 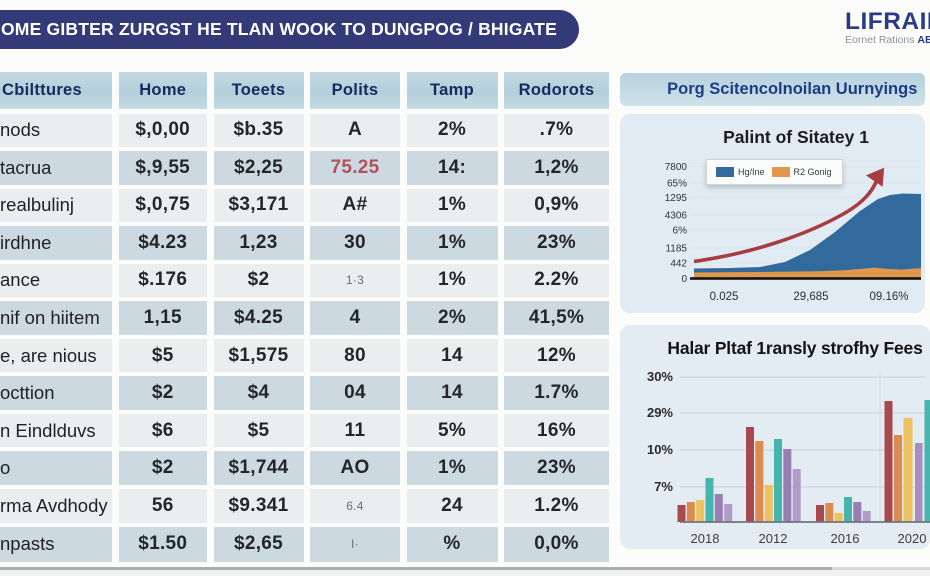 I want to click on svg-text: 2018, so click(x=705, y=538).